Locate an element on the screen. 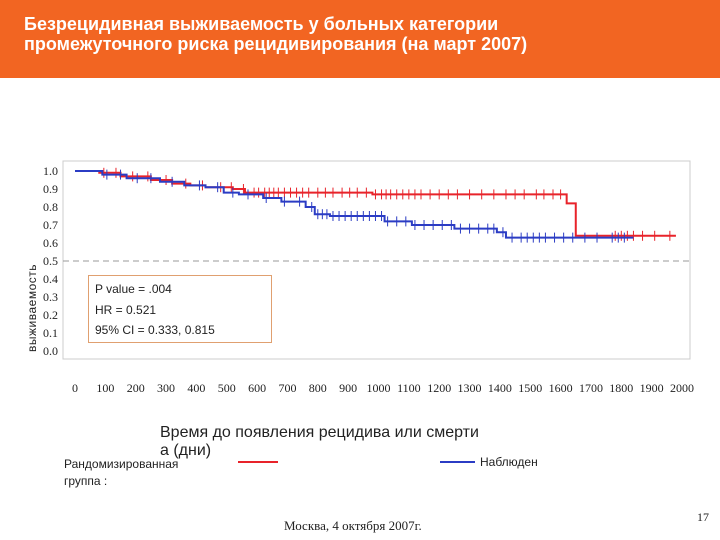 The height and width of the screenshot is (540, 720). x-tick-label: 1500 is located at coordinates (530, 388).